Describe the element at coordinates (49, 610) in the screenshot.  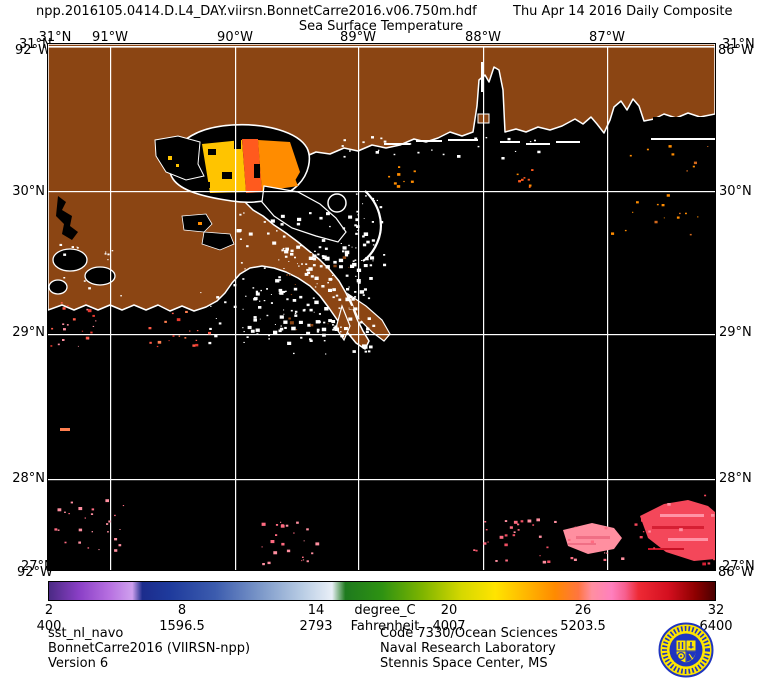
I see `colorbar-tick-celsius-2: 2` at that location.